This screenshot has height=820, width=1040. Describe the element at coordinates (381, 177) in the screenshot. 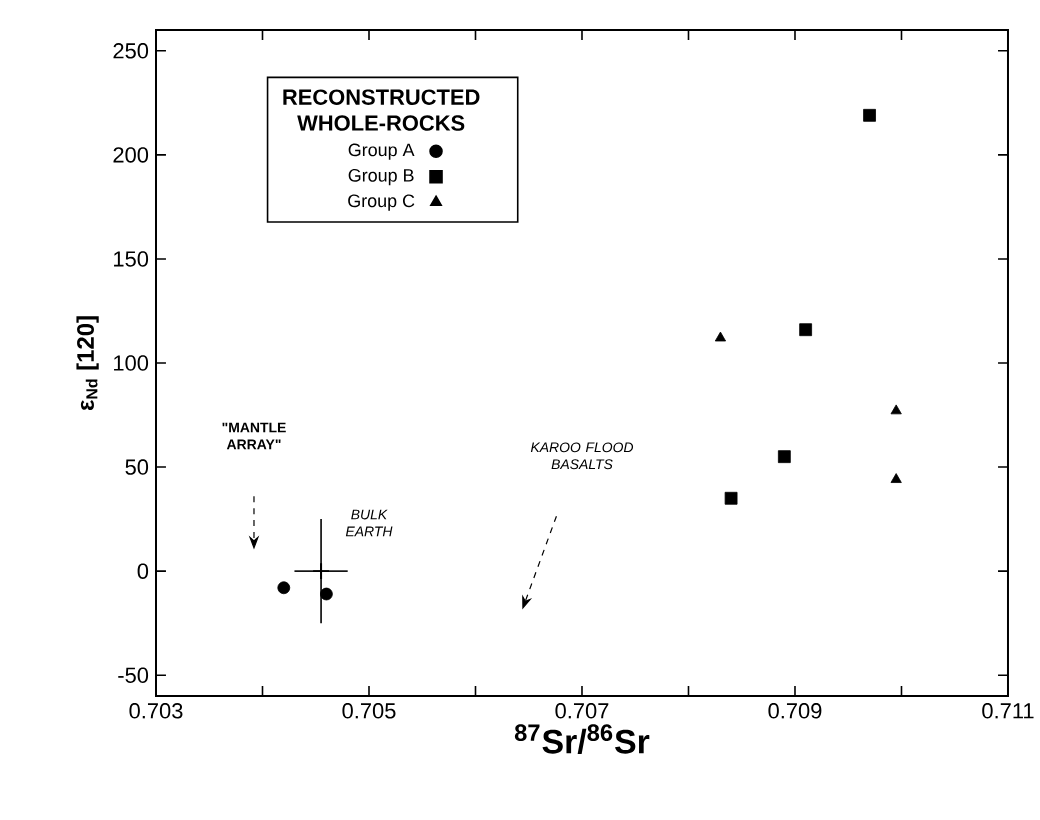

I see `legend-label: Group B` at that location.